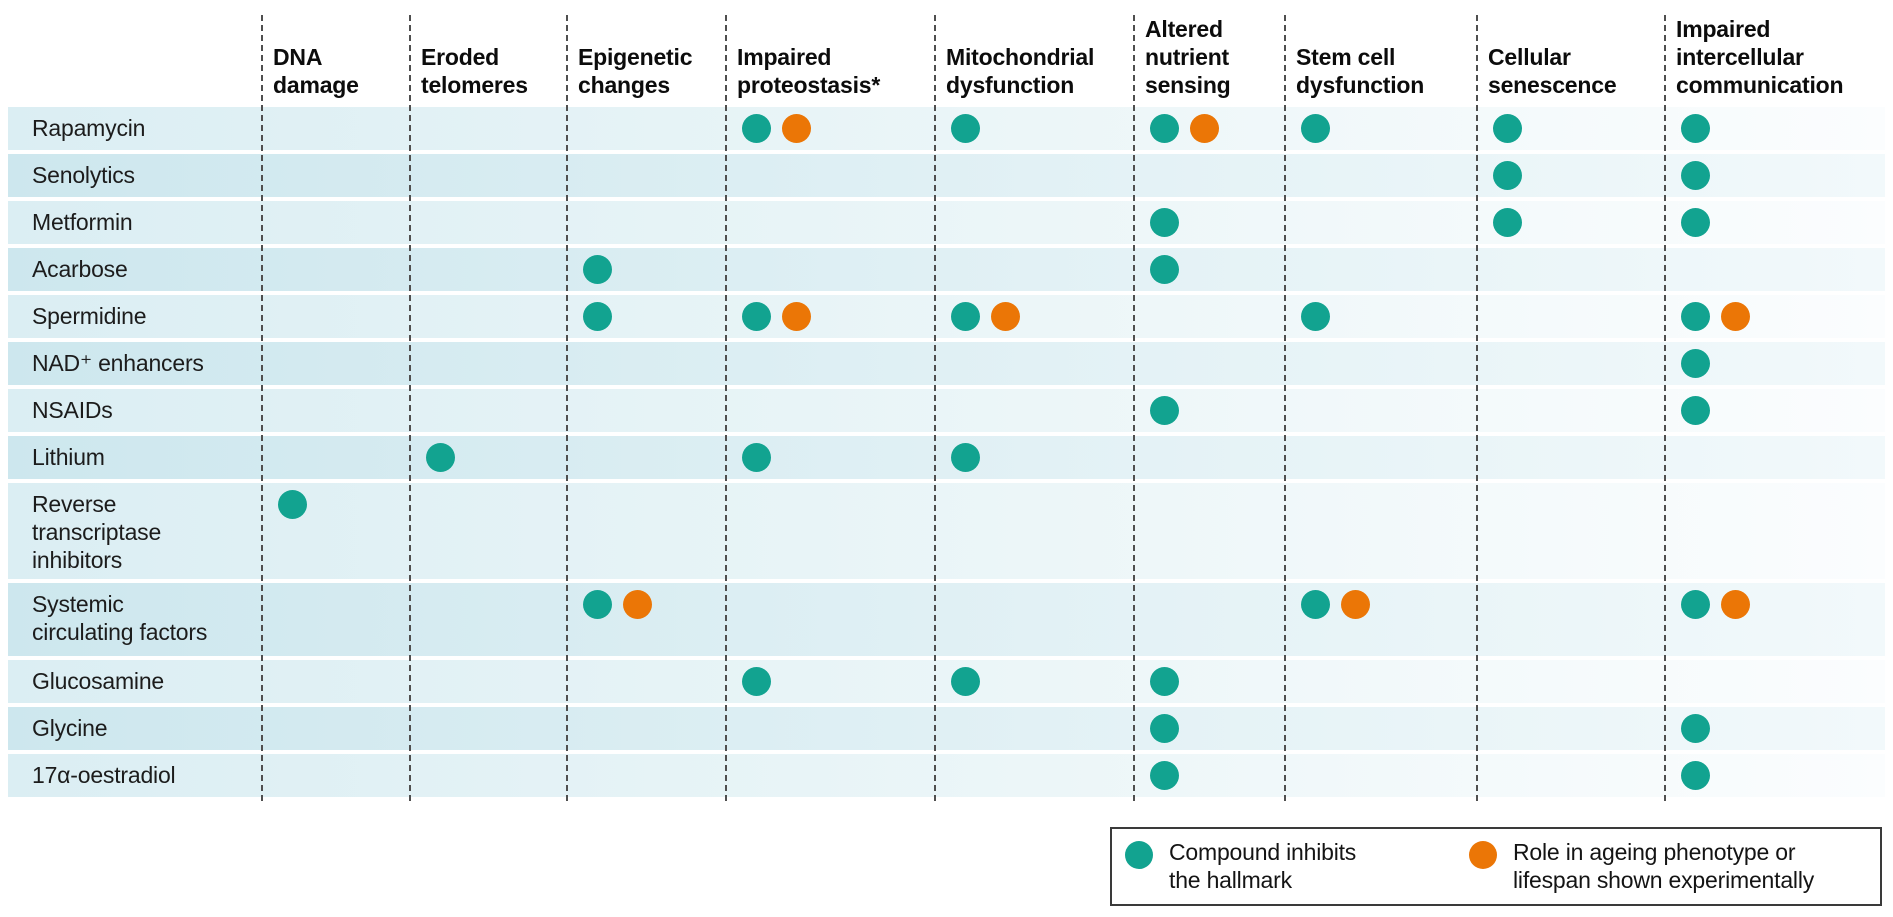 Image resolution: width=1893 pixels, height=917 pixels. What do you see at coordinates (118, 363) in the screenshot?
I see `row-label: NAD⁺ enhancers` at bounding box center [118, 363].